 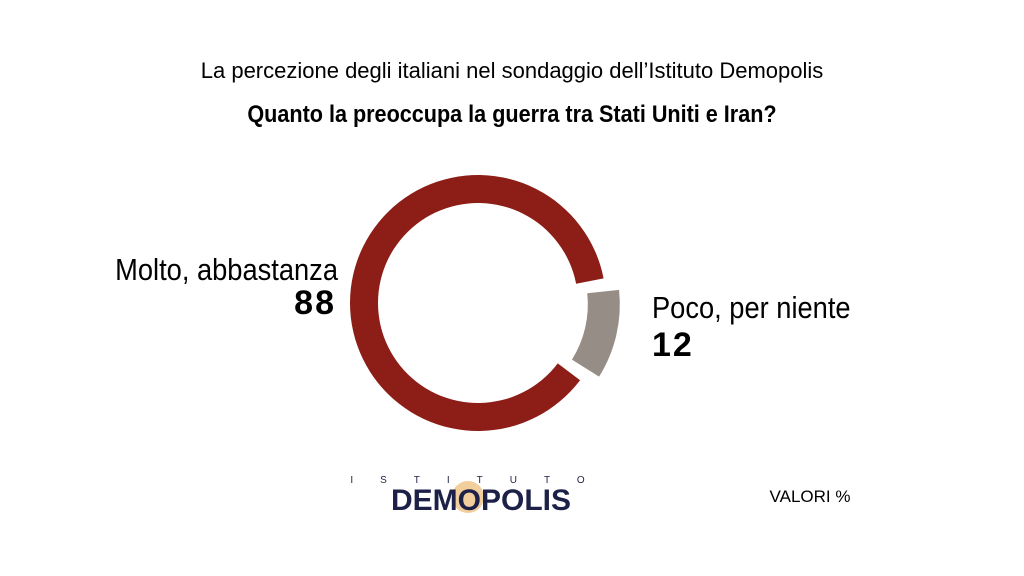 I want to click on value-label: 88, so click(x=315, y=303).